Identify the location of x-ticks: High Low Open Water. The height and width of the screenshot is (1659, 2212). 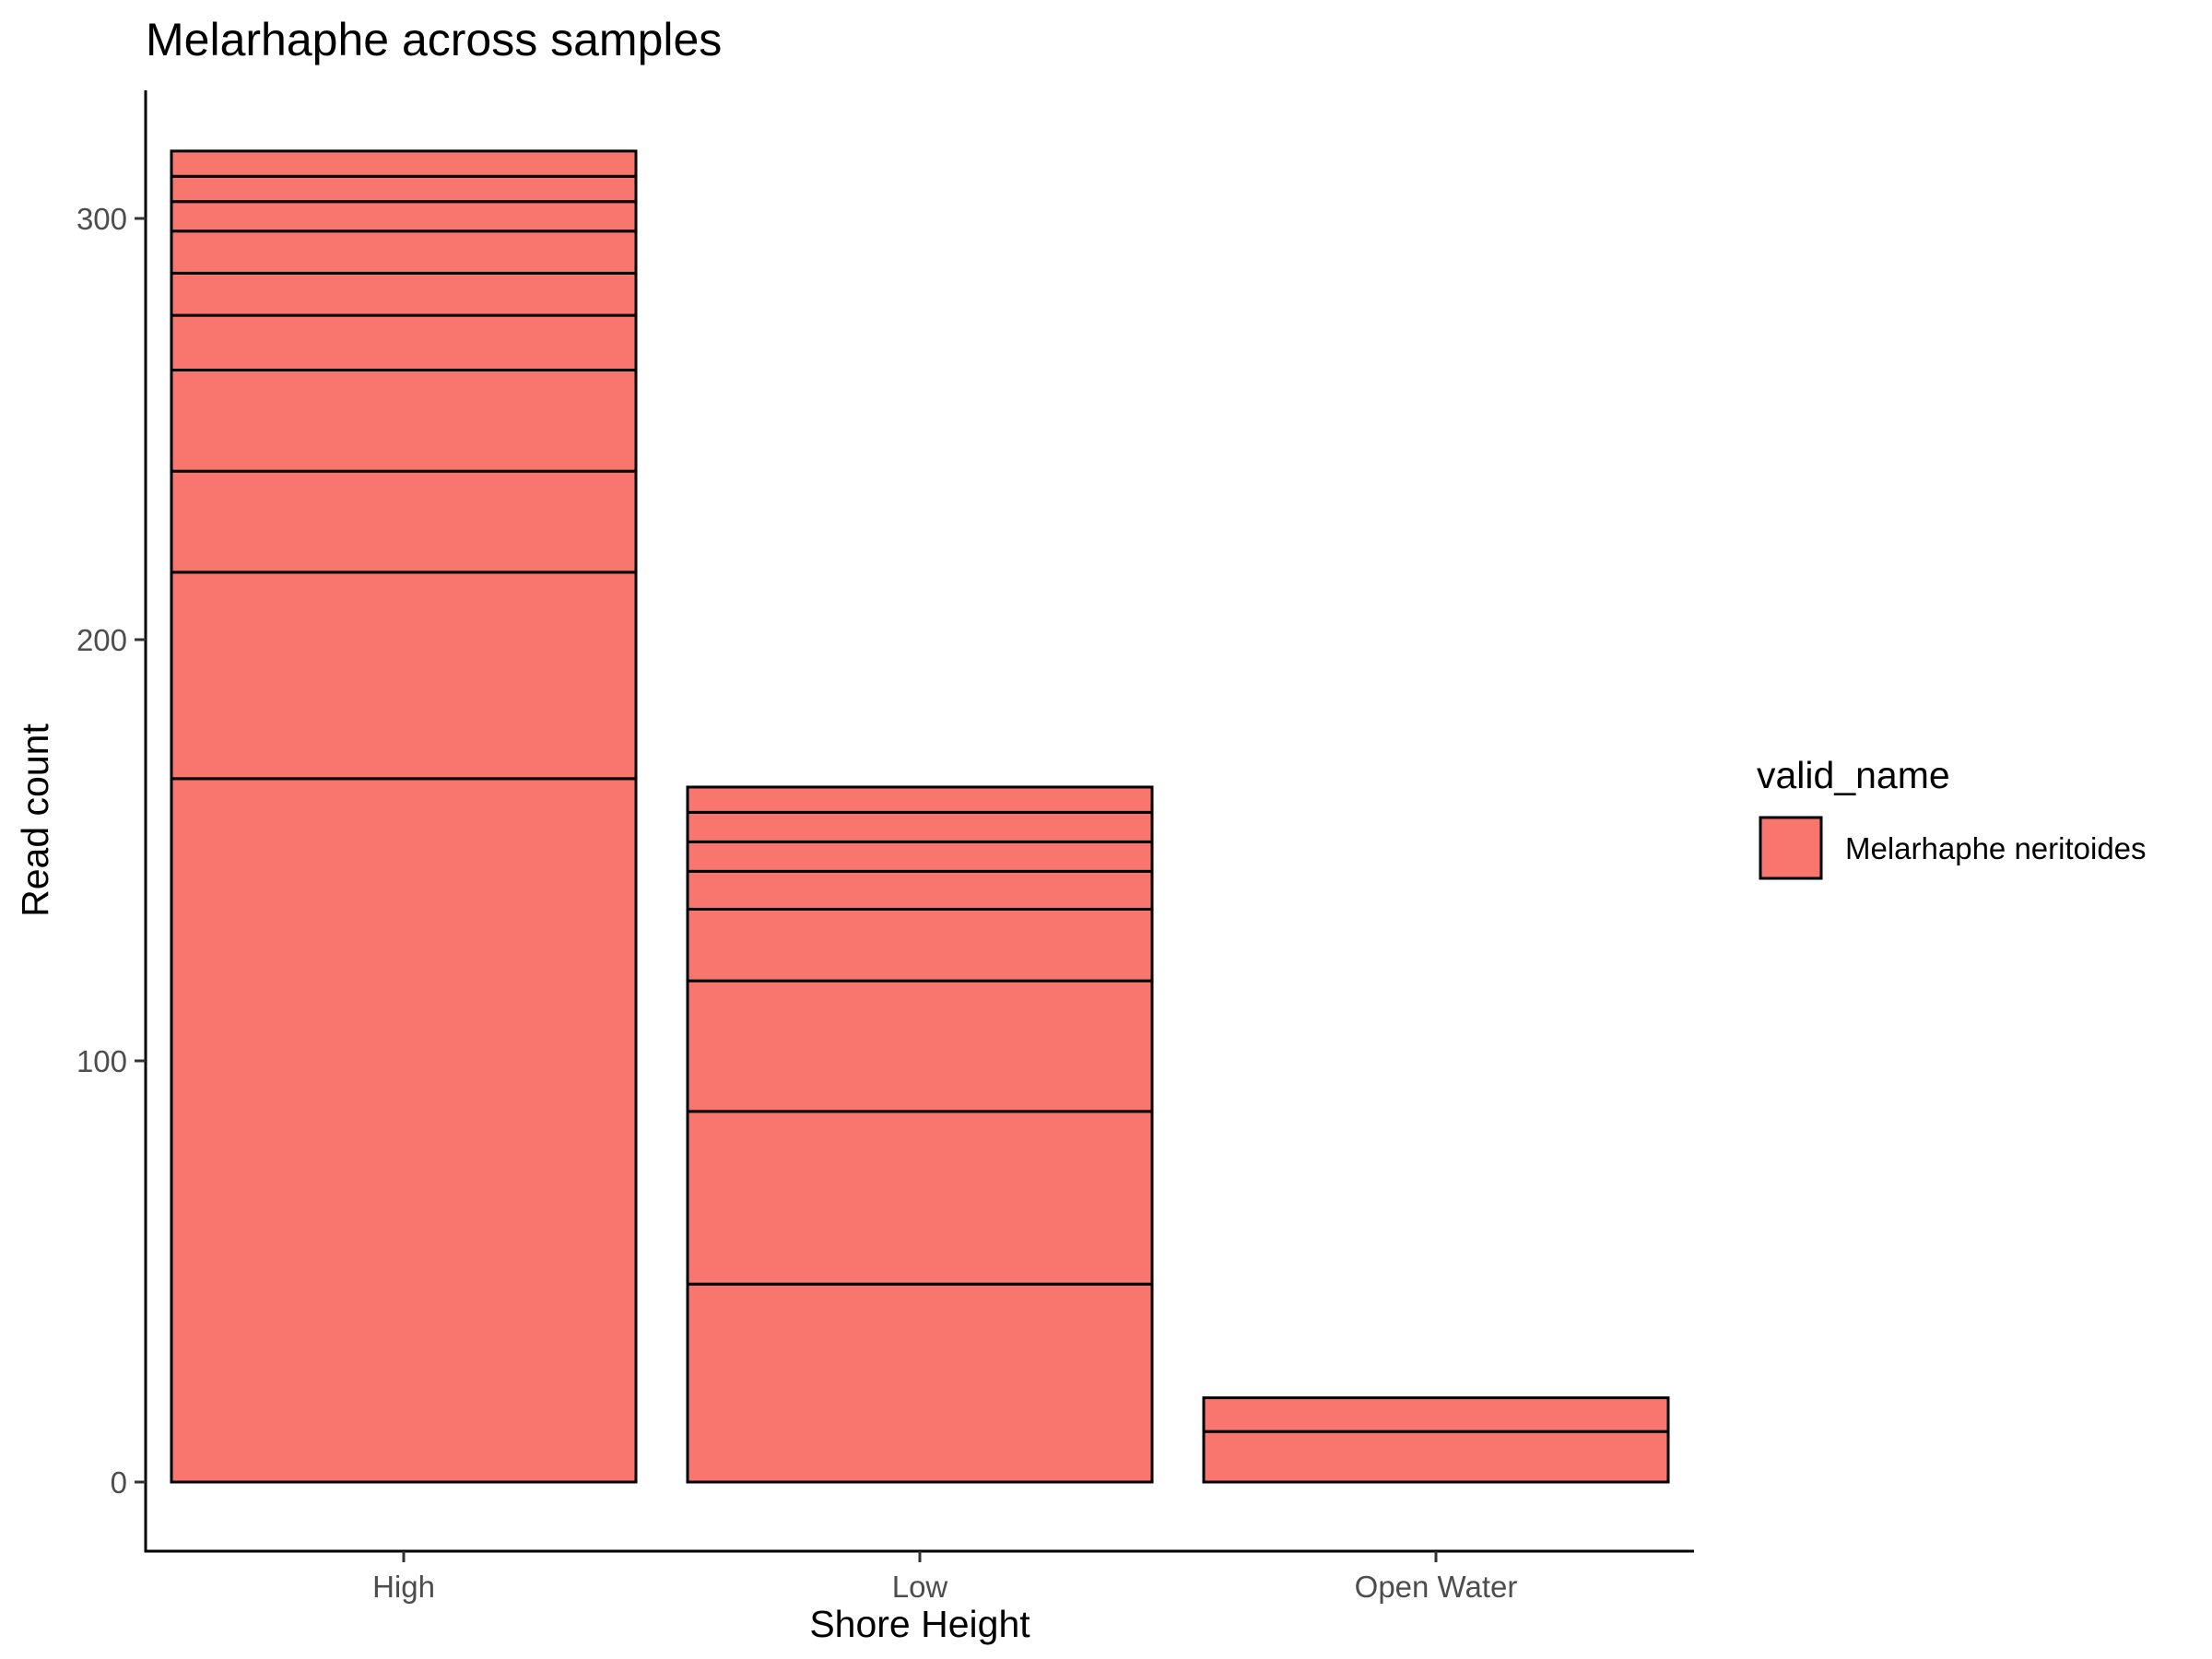
(944, 1577).